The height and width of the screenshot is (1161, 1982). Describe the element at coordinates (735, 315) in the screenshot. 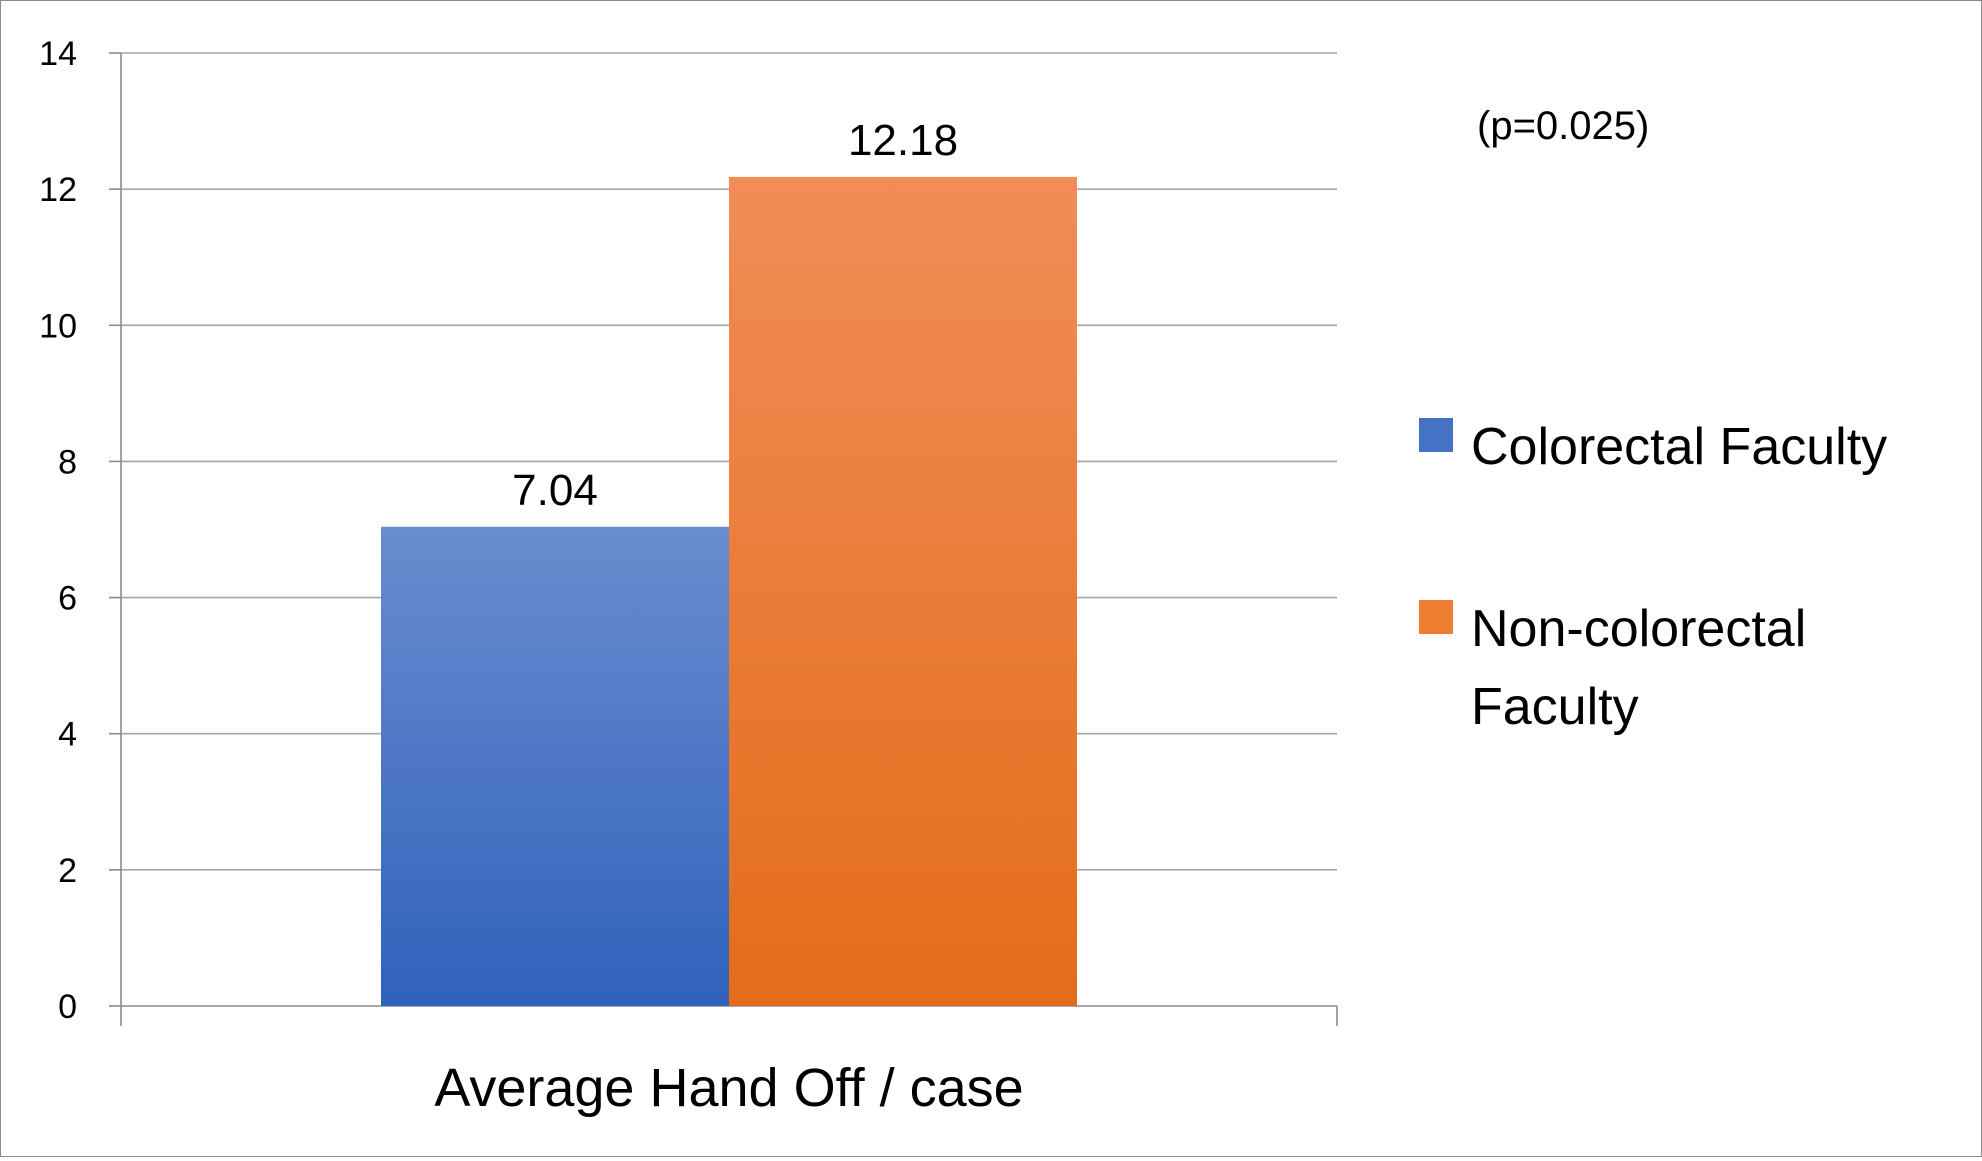

I see `data-labels: 7.04 12.18` at that location.